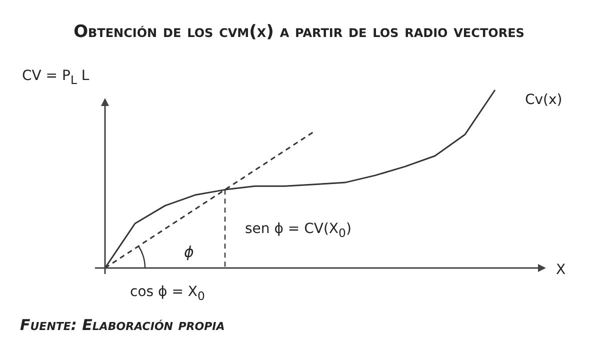 This screenshot has height=357, width=598. What do you see at coordinates (122, 325) in the screenshot?
I see `source-note: Fuente: Elaboración propia` at bounding box center [122, 325].